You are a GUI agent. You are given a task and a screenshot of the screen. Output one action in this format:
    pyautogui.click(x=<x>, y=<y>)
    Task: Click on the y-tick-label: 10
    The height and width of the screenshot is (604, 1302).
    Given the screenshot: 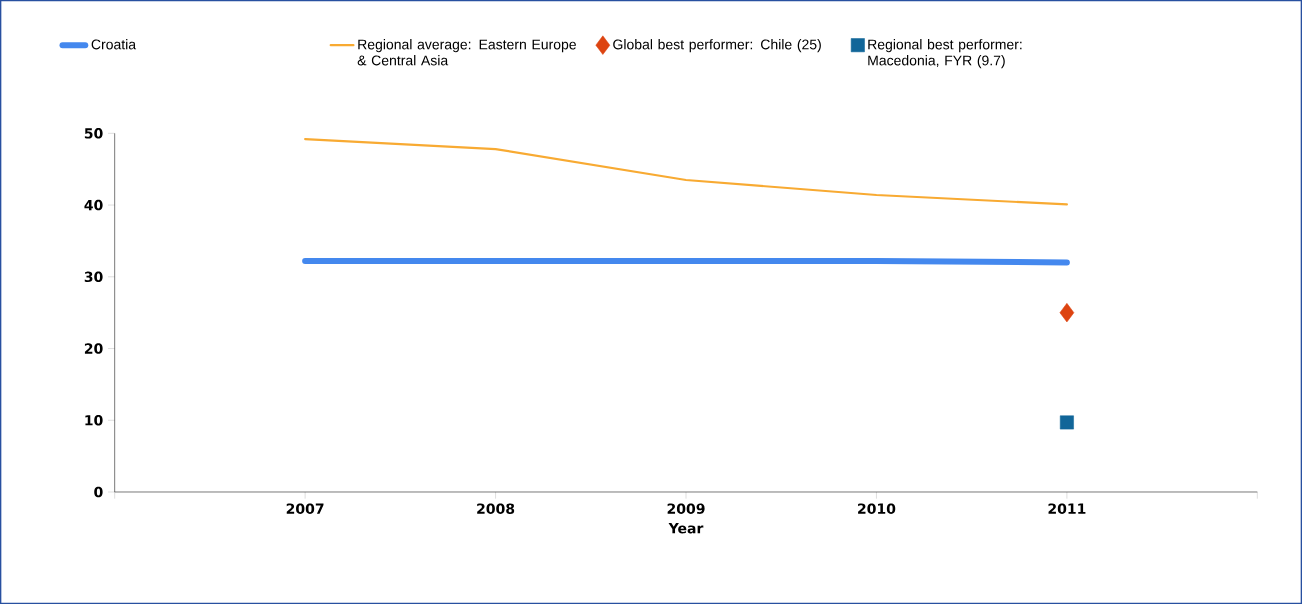 What is the action you would take?
    pyautogui.click(x=94, y=420)
    